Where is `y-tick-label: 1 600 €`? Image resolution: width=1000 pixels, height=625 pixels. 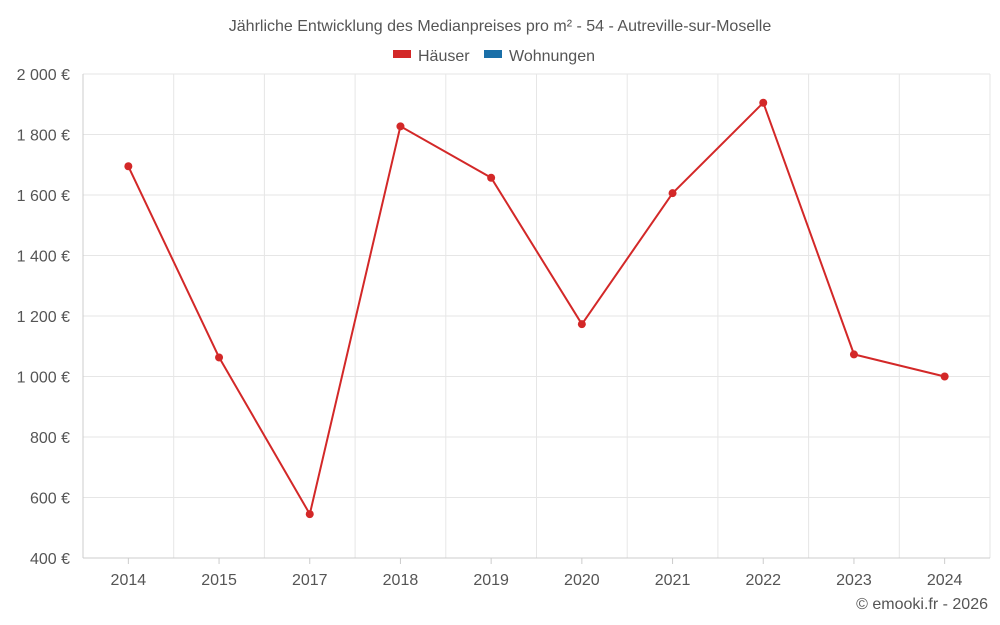
y-tick-label: 1 600 € is located at coordinates (43, 196).